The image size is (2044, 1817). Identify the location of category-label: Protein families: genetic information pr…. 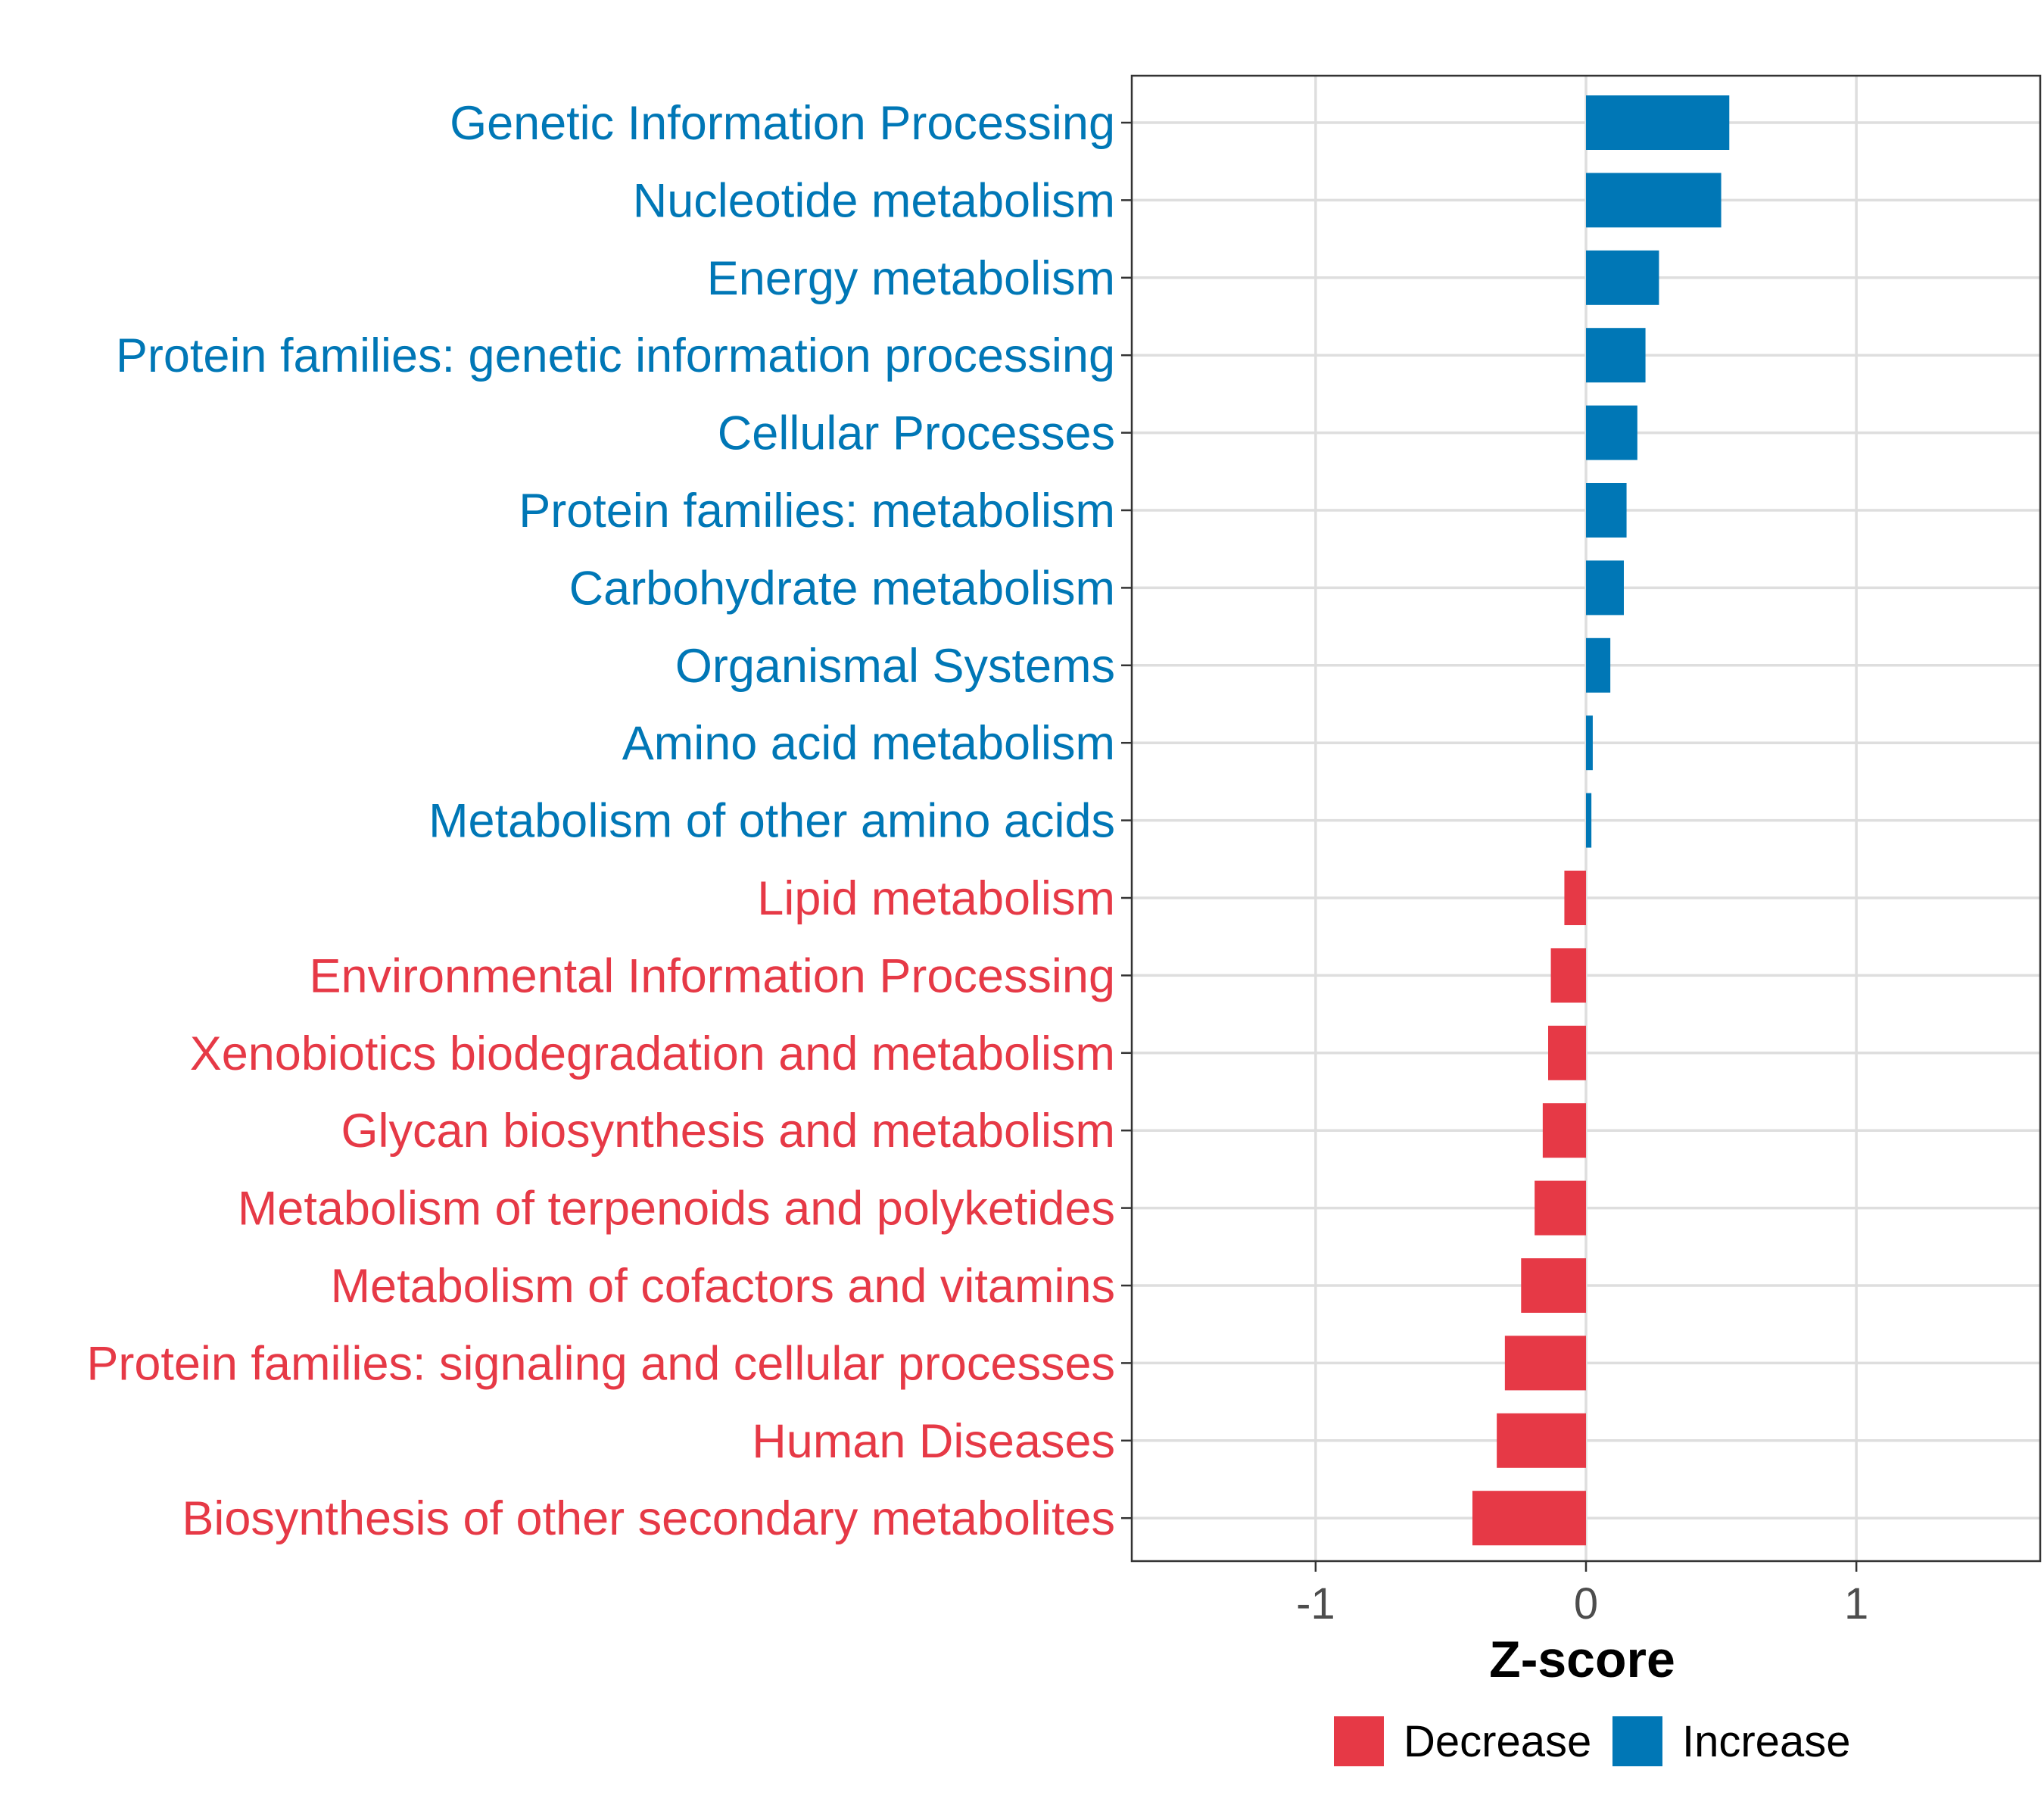
(615, 355).